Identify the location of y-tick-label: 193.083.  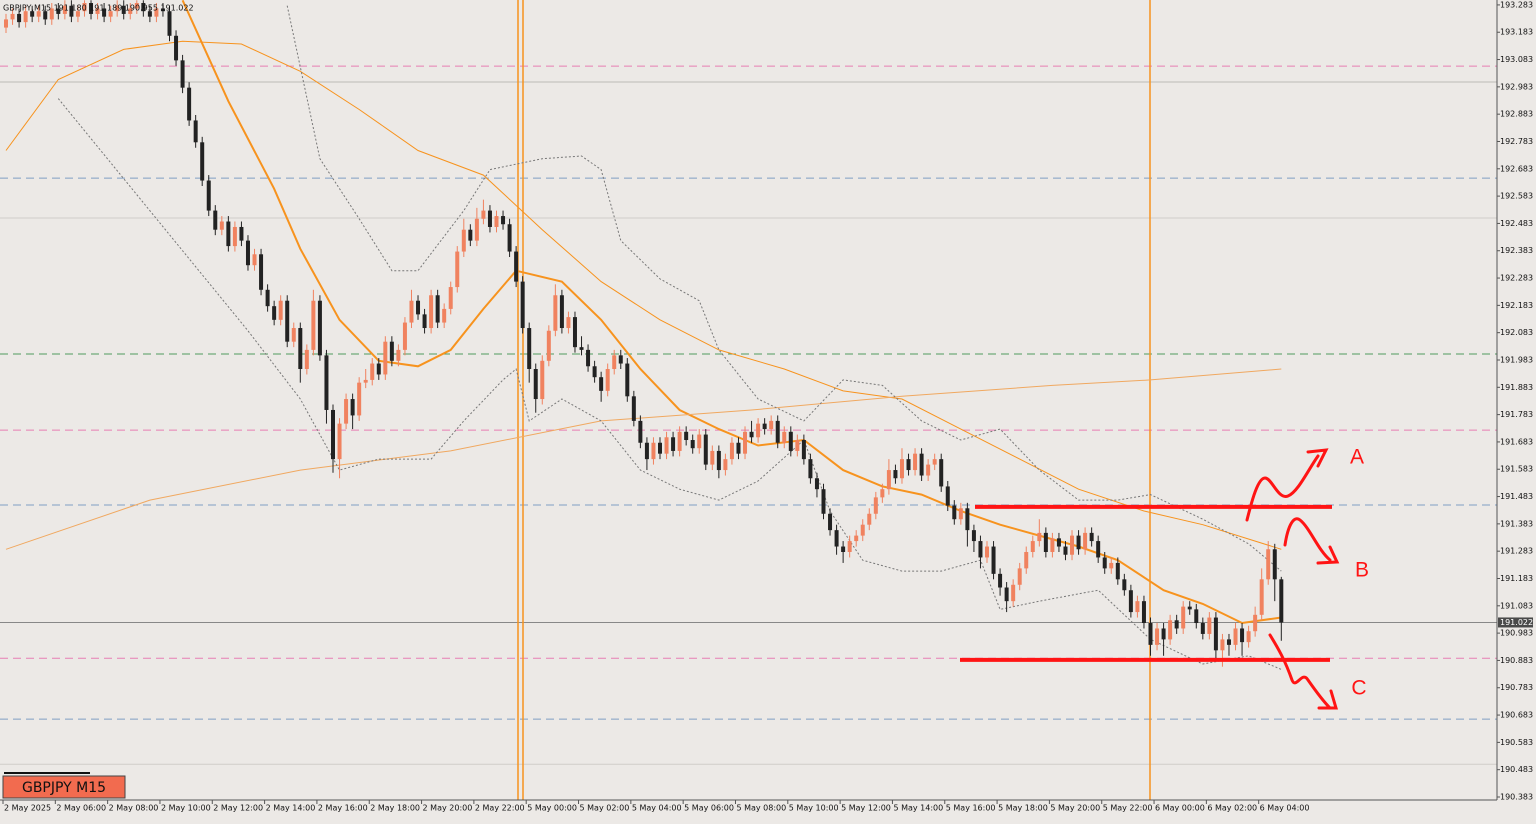
(1516, 59).